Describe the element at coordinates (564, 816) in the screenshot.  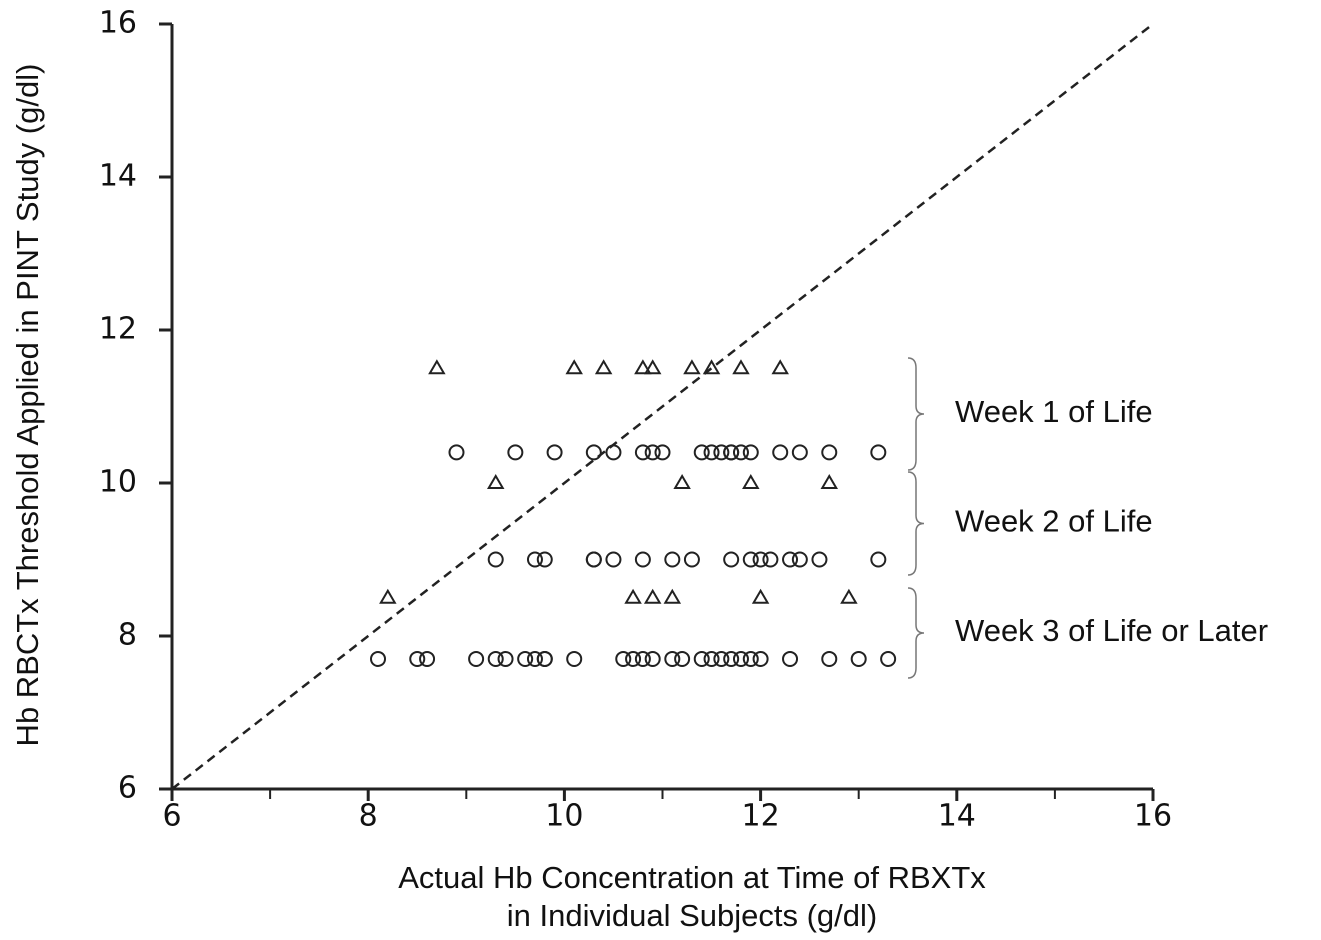
I see `x-tick-label: 10` at that location.